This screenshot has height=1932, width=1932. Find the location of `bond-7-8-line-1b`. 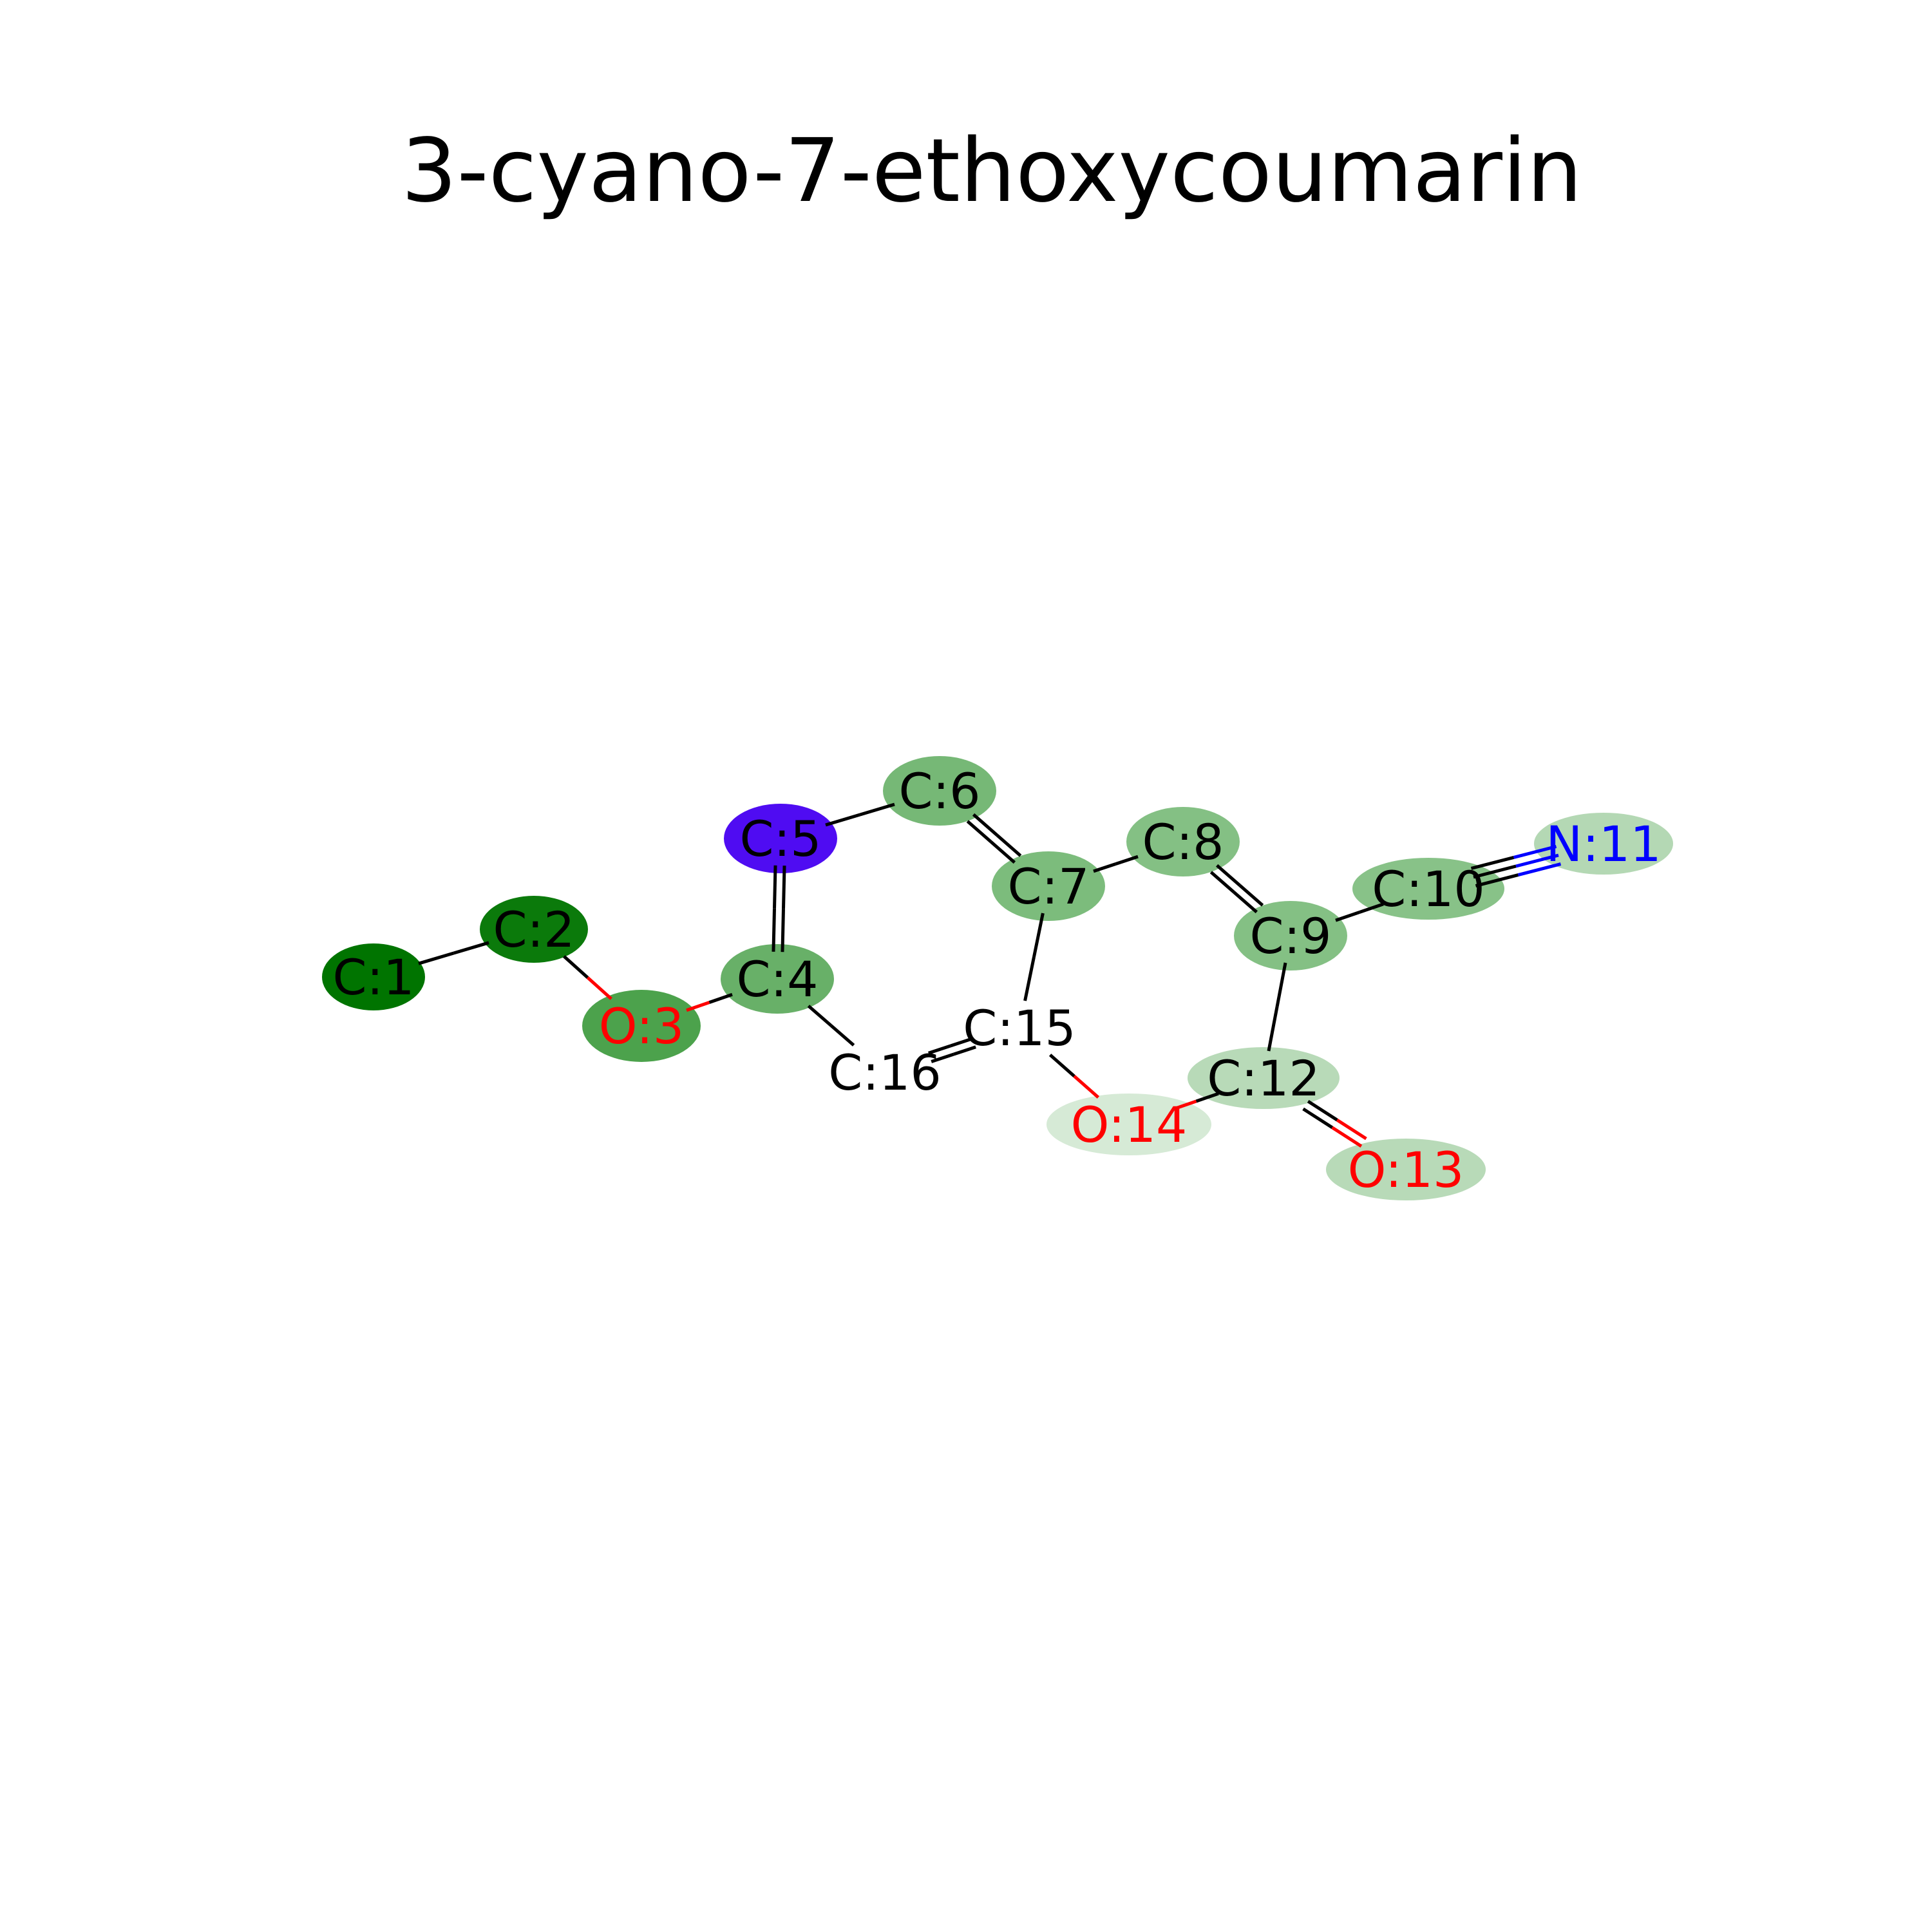

bond-7-8-line-1b is located at coordinates (1127, 860).